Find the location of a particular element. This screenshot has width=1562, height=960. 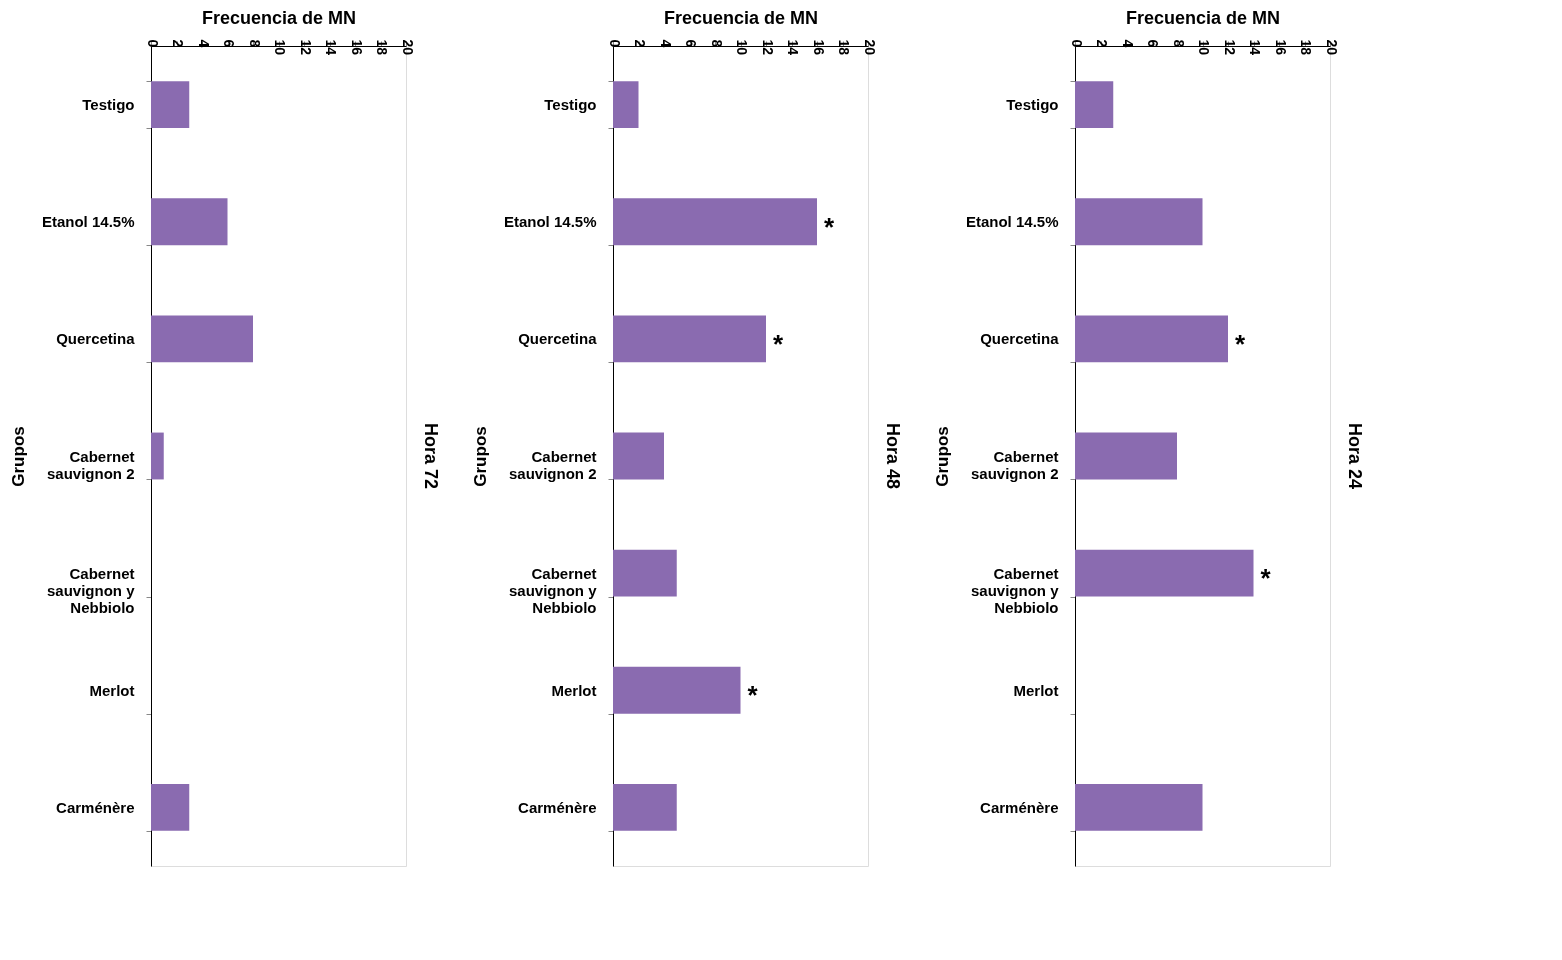

text: Hora 72 is located at coordinates (431, 456).